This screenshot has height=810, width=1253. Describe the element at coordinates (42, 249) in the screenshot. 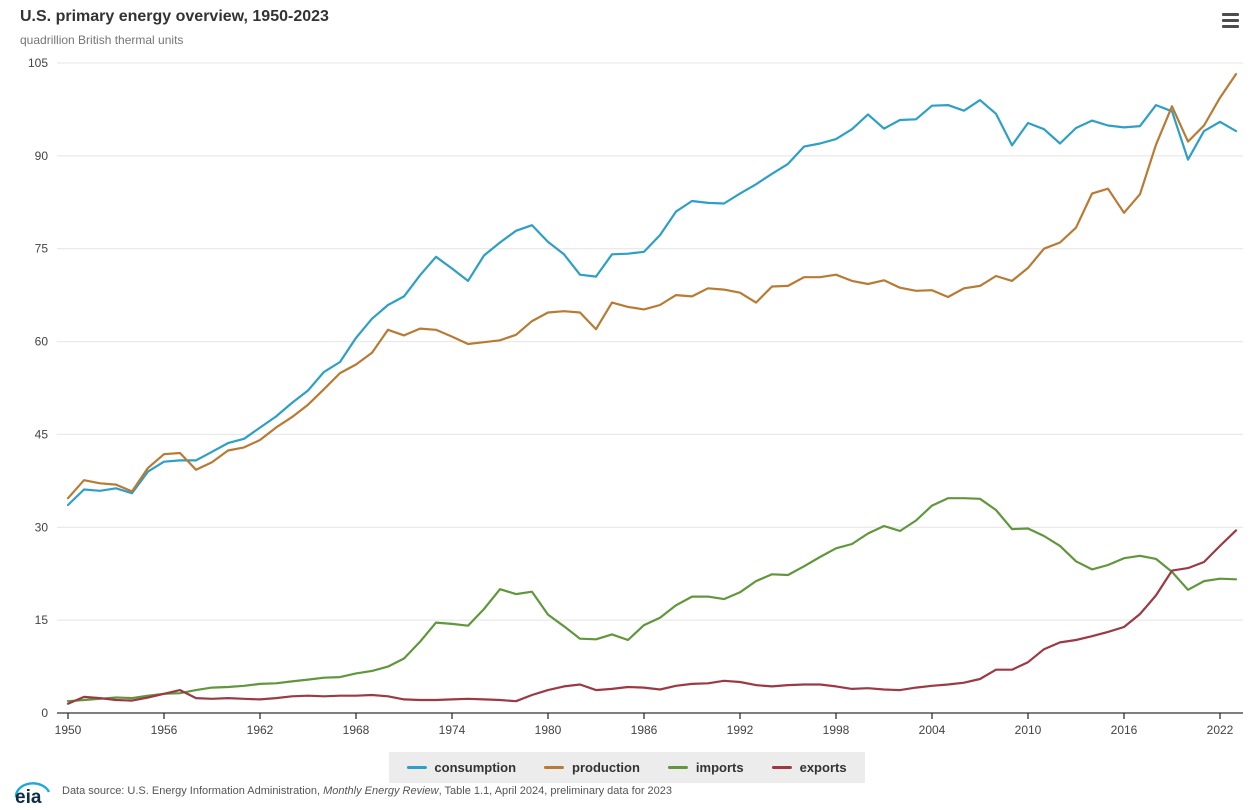

I see `y-axis-tick-label: 75` at that location.